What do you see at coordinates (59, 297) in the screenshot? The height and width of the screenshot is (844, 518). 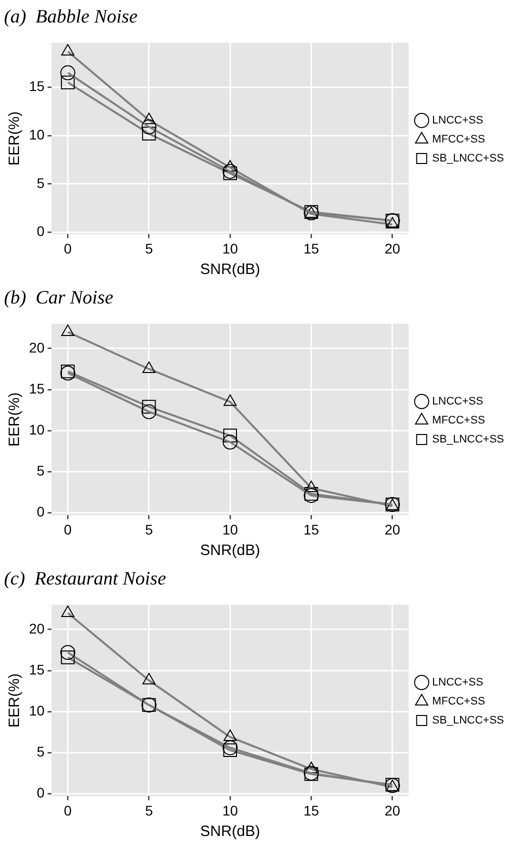 I see `chart-title: (b) Car Noise` at bounding box center [59, 297].